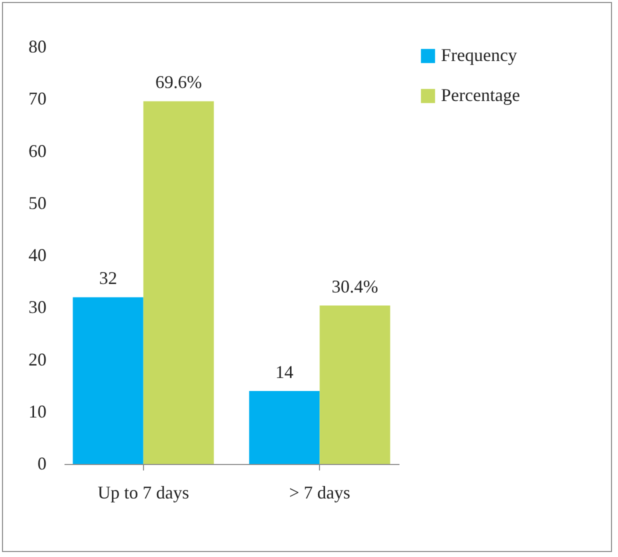  I want to click on y-tick-label: 40, so click(37, 255).